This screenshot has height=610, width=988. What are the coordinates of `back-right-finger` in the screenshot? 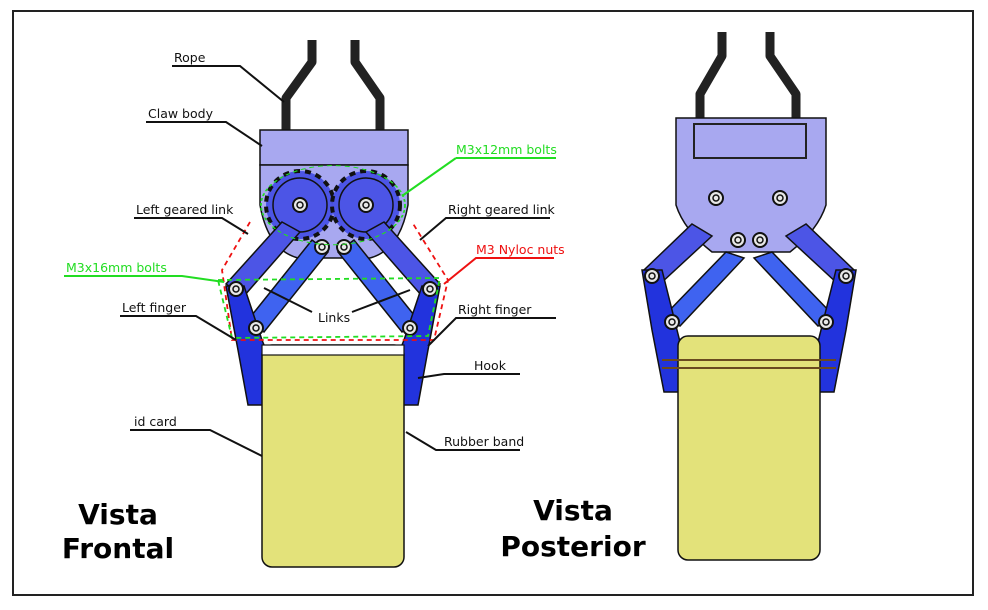 It's located at (836, 331).